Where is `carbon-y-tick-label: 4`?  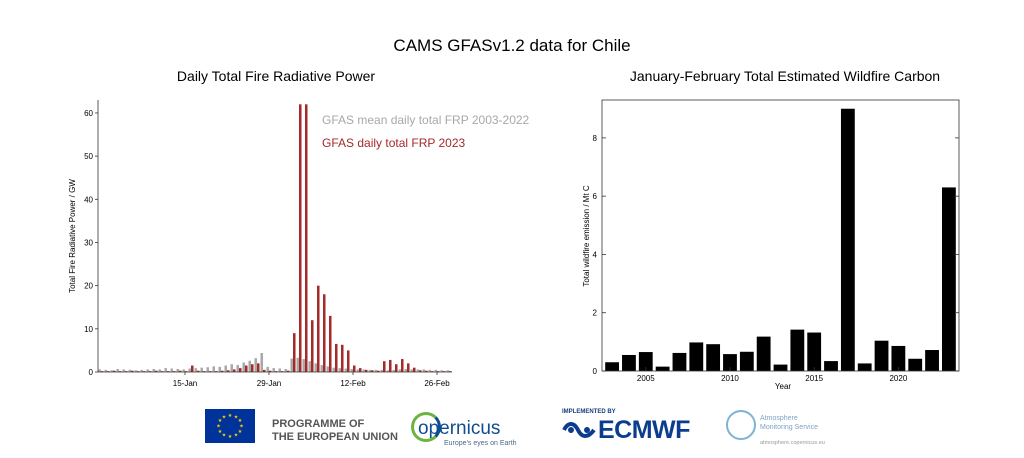
carbon-y-tick-label: 4 is located at coordinates (595, 254).